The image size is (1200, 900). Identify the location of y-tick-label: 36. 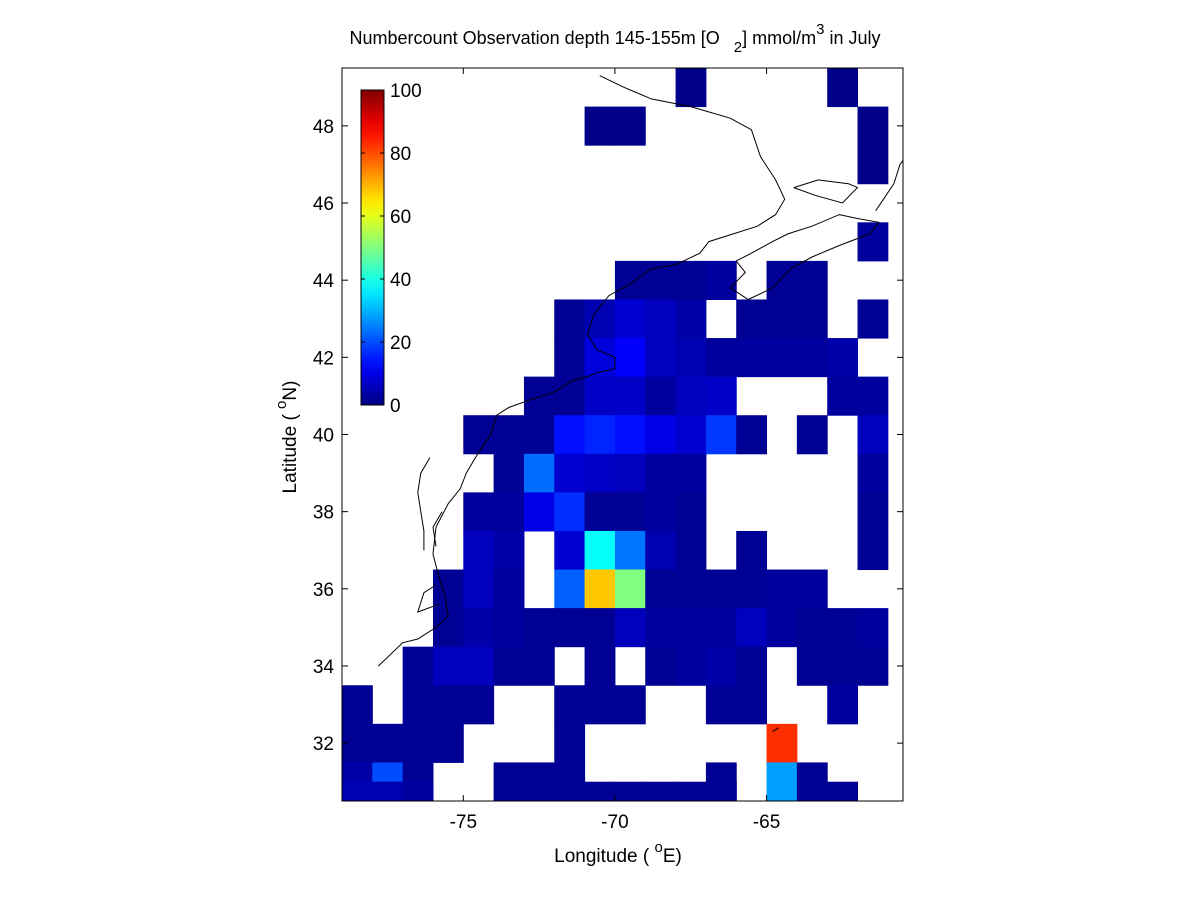
(323, 590).